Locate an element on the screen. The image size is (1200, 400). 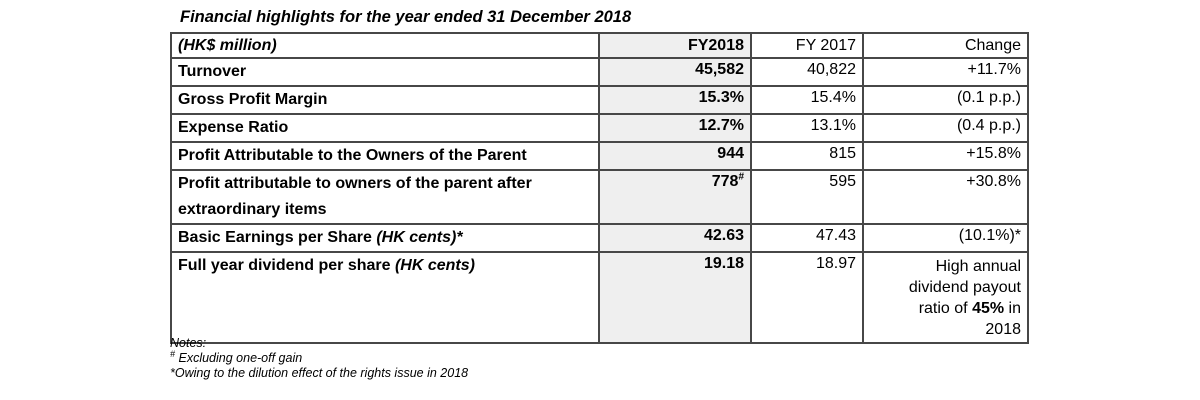
table-row-expense-ratio: Expense Ratio 12.7% 13.1% (0.4 p.p.) is located at coordinates (599, 128).